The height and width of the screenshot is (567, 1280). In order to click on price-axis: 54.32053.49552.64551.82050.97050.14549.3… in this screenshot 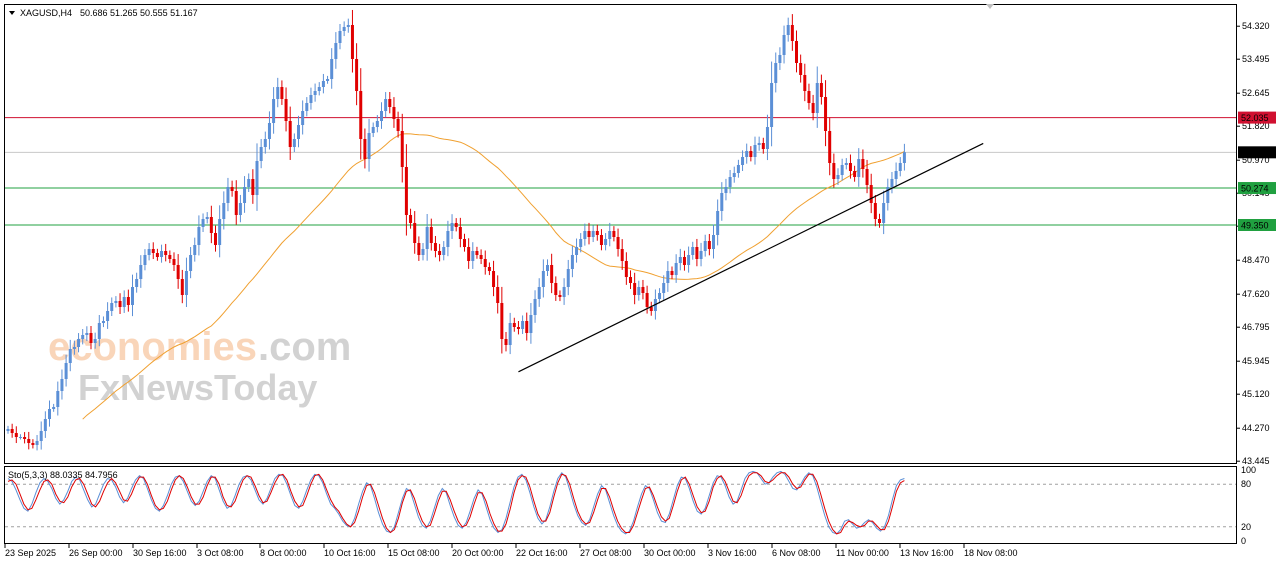, I will do `click(1256, 243)`.